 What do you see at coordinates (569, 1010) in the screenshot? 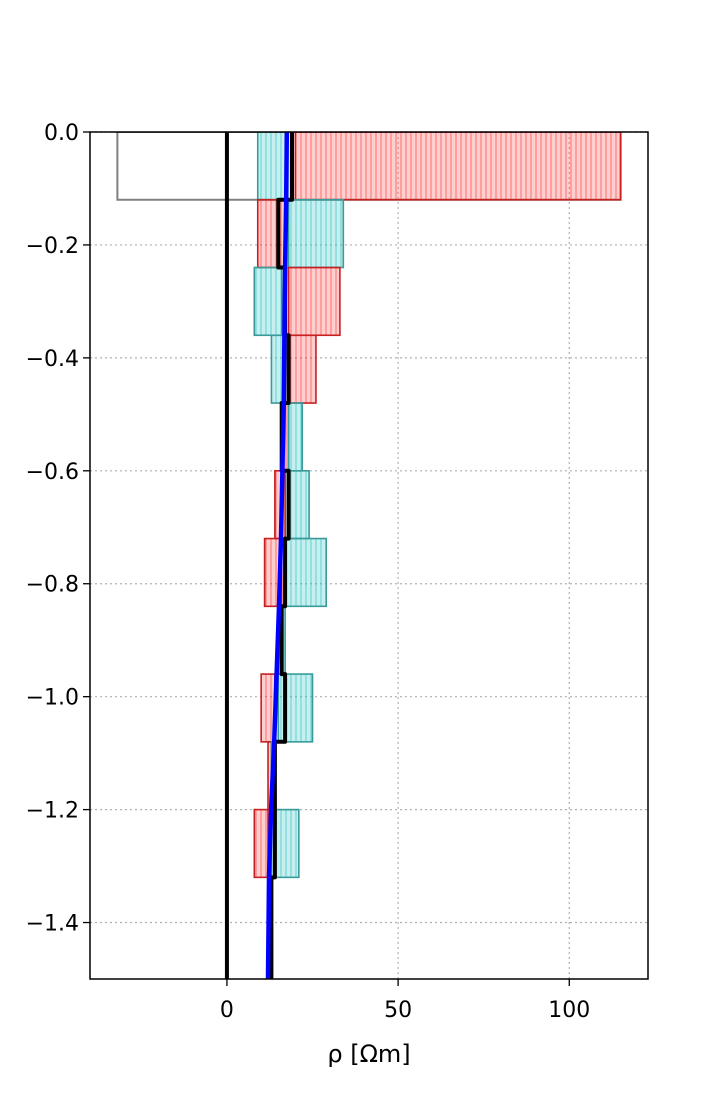
I see `x-tick-label: 100` at bounding box center [569, 1010].